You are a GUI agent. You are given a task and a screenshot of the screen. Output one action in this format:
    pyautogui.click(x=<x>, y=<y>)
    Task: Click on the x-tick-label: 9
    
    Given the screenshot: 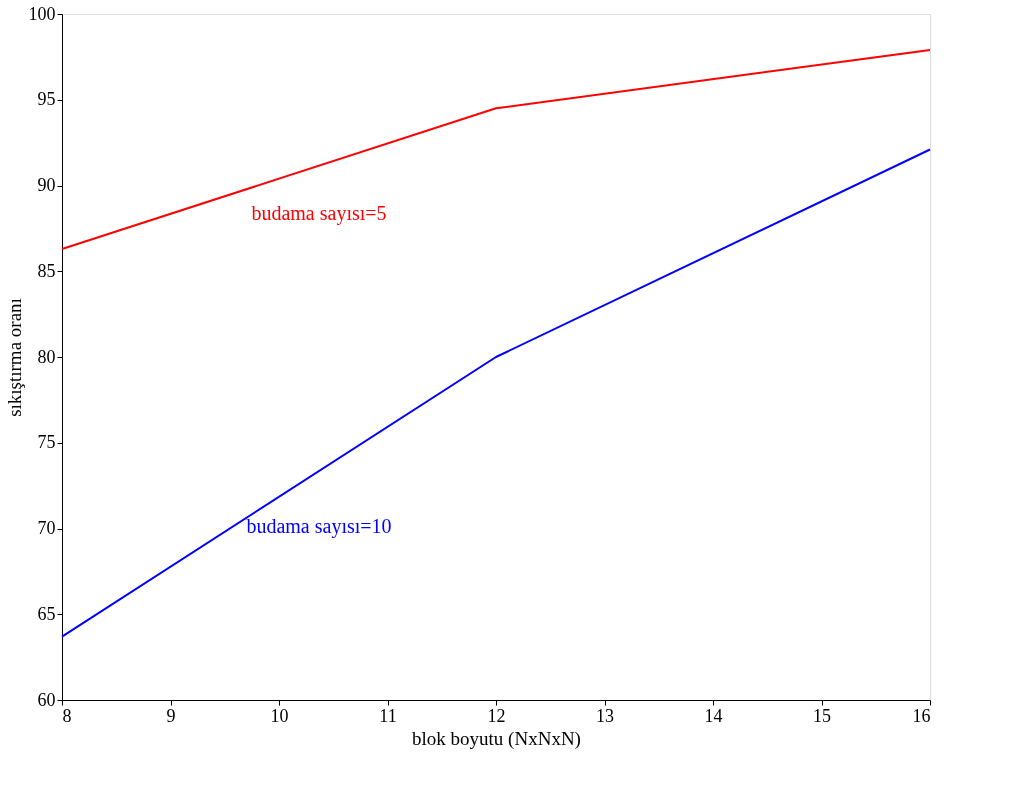 What is the action you would take?
    pyautogui.click(x=171, y=715)
    